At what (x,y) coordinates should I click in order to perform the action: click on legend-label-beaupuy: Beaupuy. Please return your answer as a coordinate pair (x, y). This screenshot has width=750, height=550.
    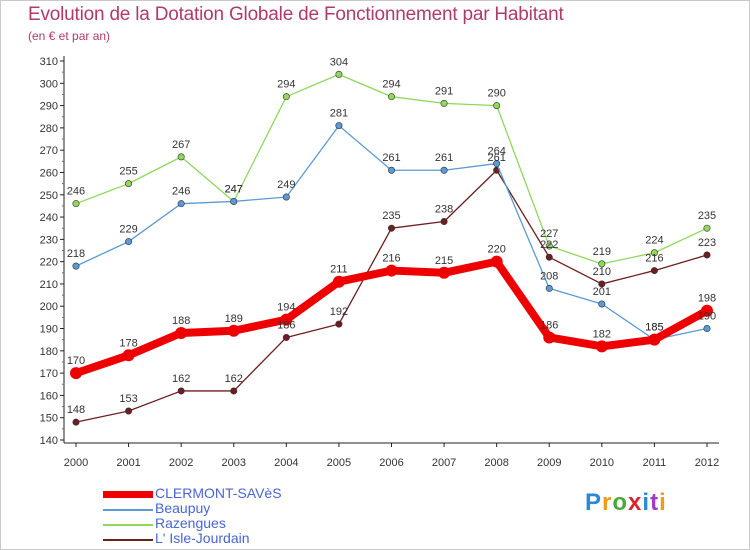
    Looking at the image, I should click on (183, 508).